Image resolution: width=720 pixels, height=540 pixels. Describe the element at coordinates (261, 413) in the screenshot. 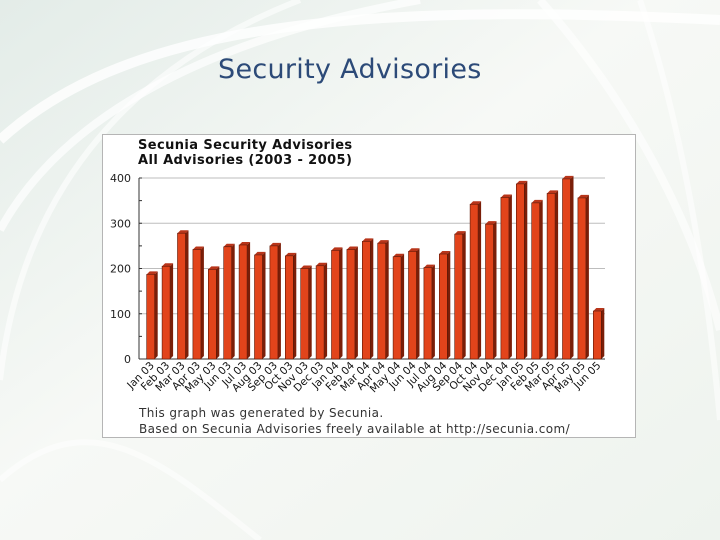

I see `chart-footnote-generated: This graph was generated by Secunia.` at that location.